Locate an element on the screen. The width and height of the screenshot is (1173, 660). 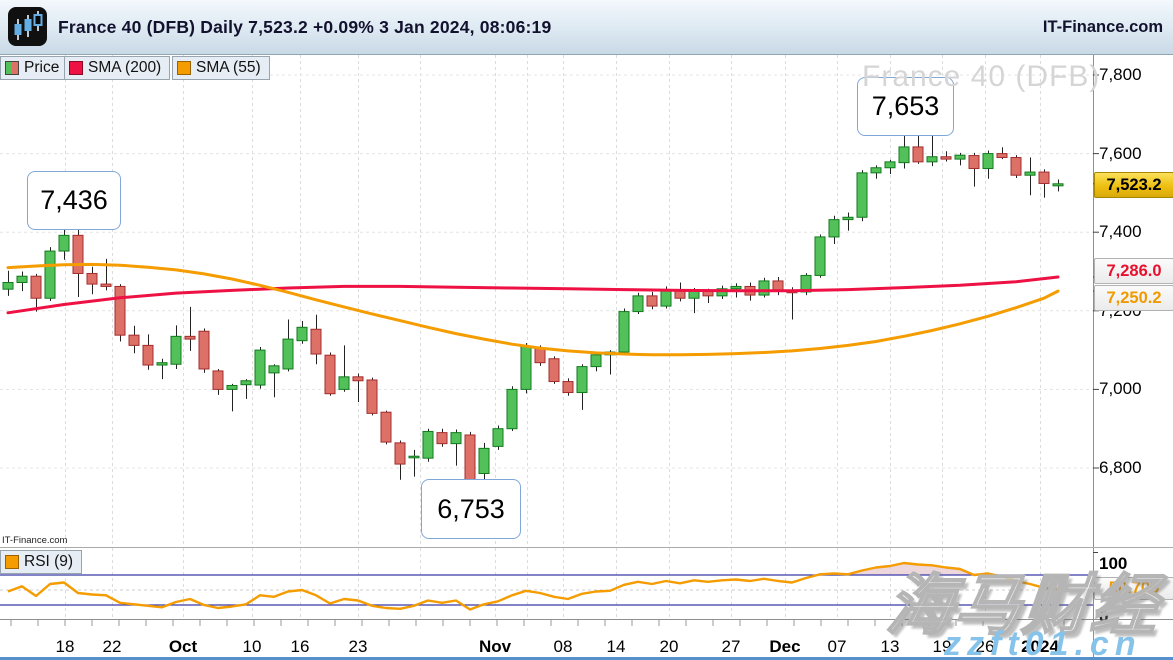
callout-high-december: 7,653 is located at coordinates (905, 106).